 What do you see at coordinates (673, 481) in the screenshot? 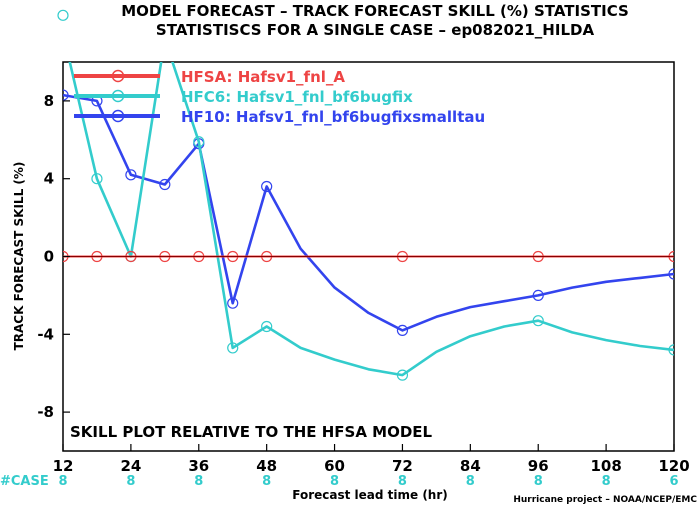
I see `case-count-120: 6` at bounding box center [673, 481].